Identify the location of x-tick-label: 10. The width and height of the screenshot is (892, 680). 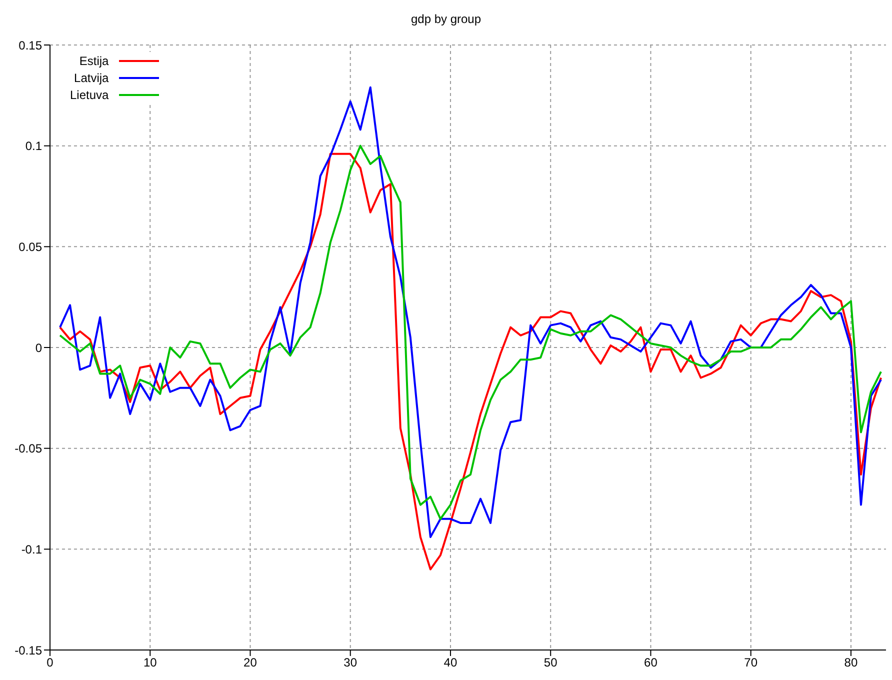
(150, 663).